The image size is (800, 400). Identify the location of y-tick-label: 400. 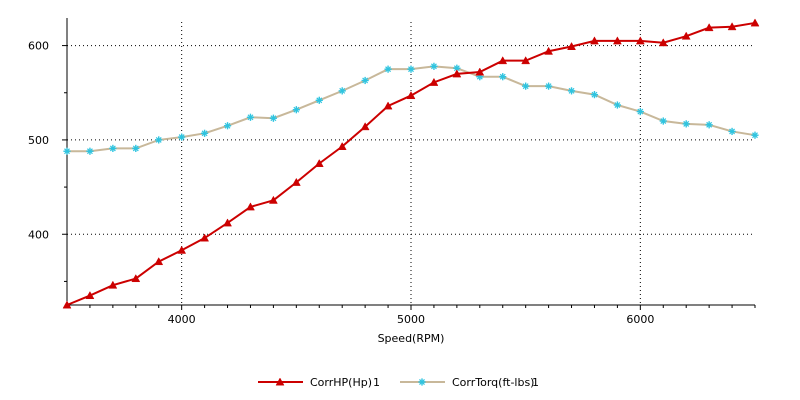
(38, 234).